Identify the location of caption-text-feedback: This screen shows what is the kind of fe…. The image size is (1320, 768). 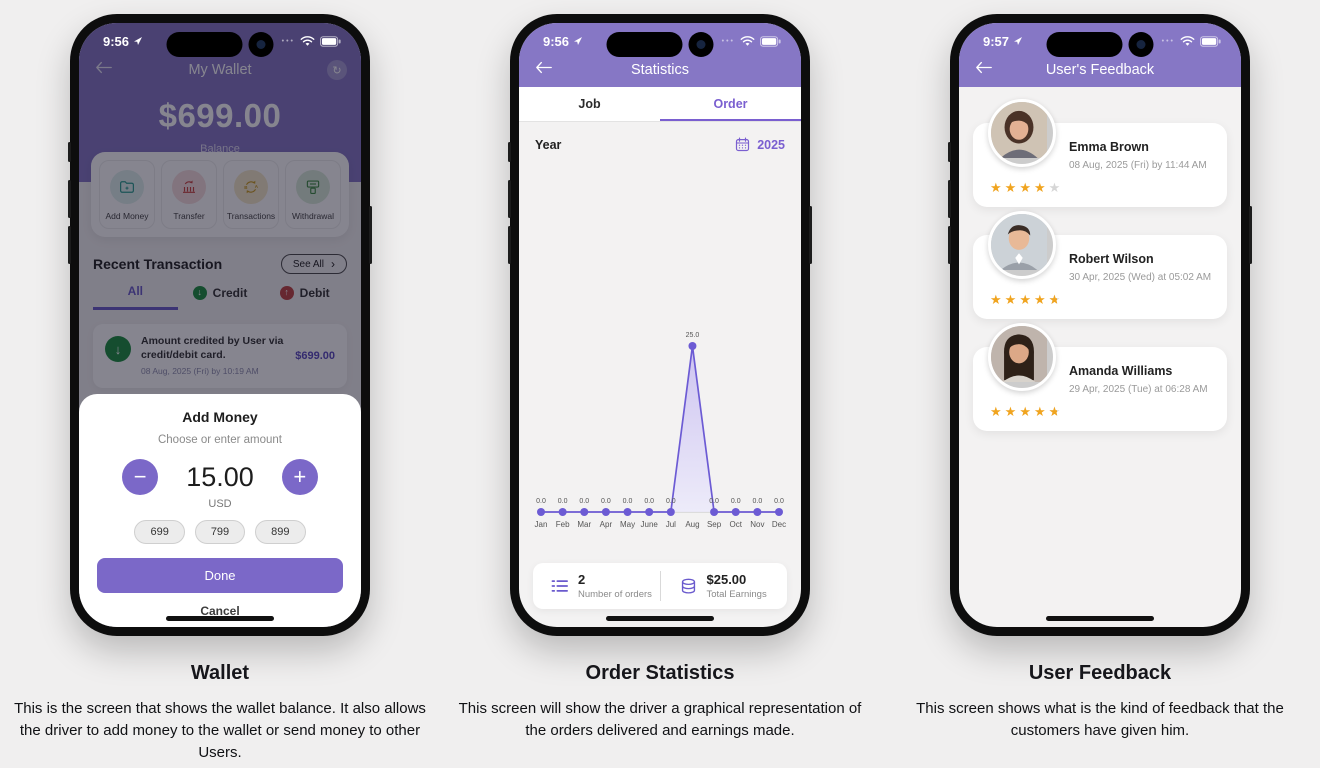
(1100, 720).